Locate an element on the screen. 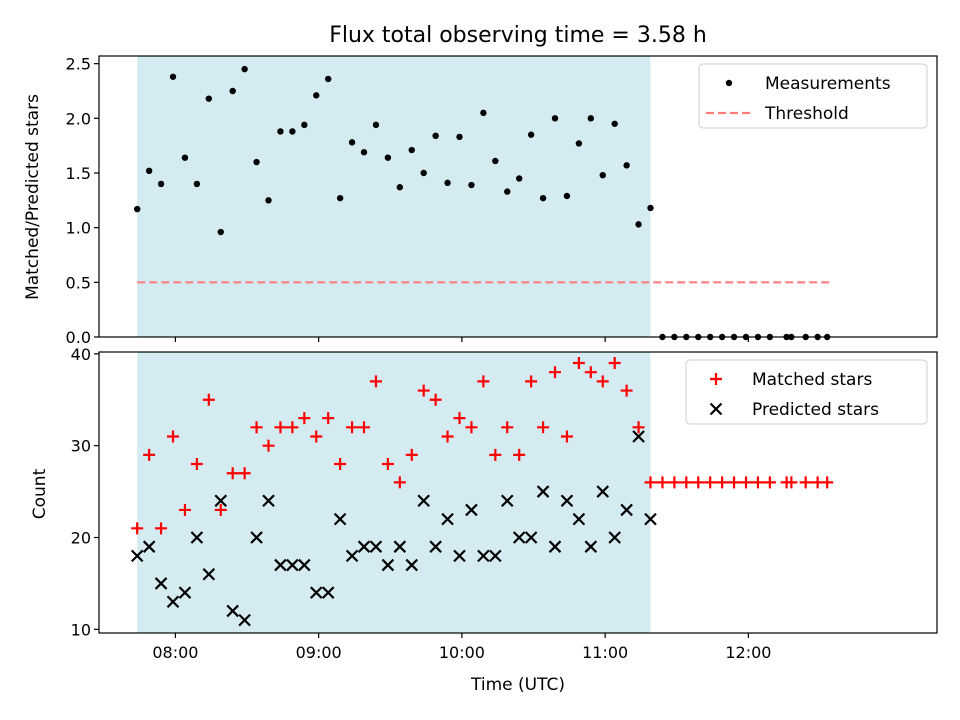 Image resolution: width=960 pixels, height=720 pixels. y-tick-label: 20 is located at coordinates (81, 537).